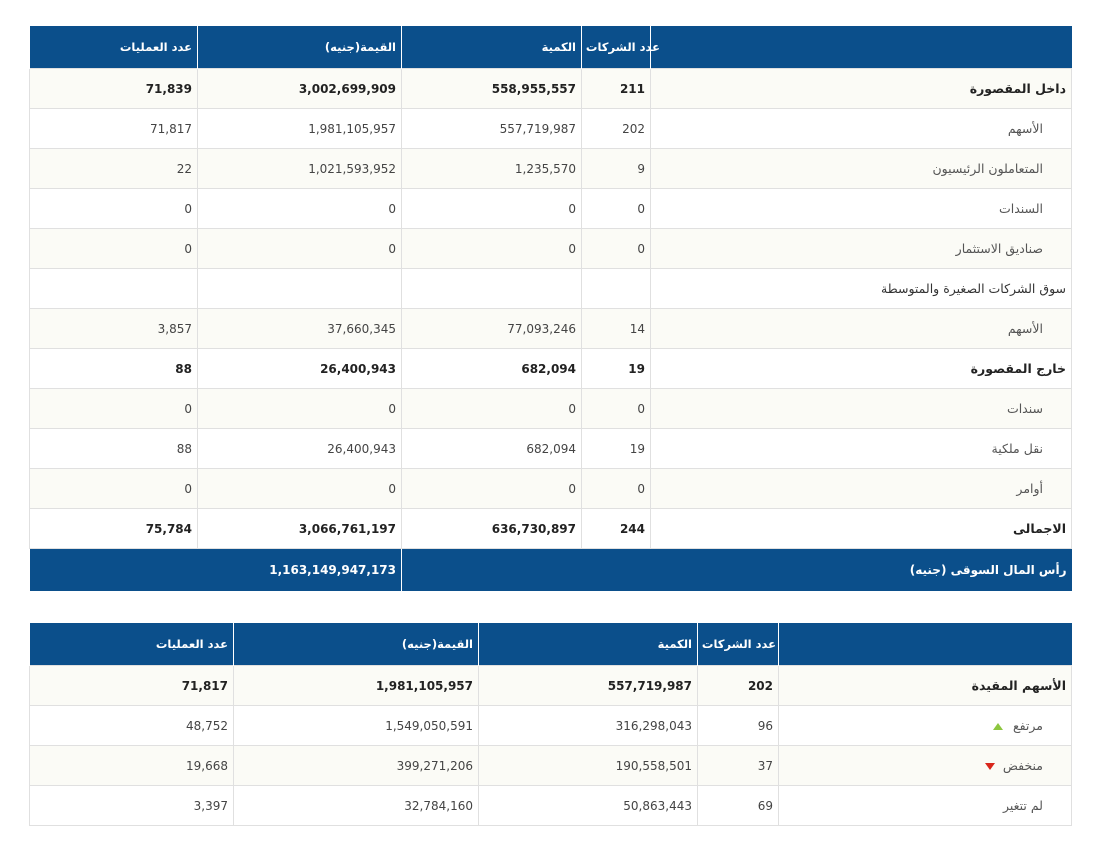 The image size is (1100, 852). Describe the element at coordinates (1025, 328) in the screenshot. I see `row-label: الأسهم` at that location.